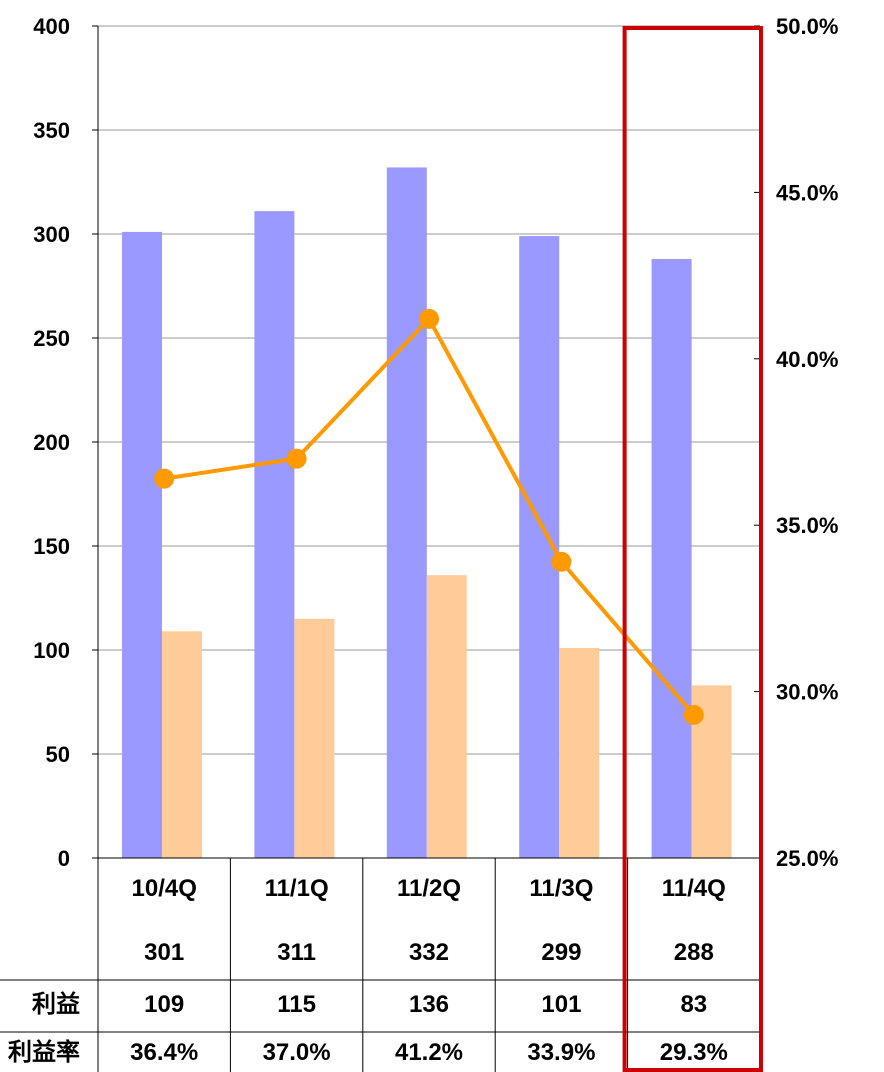 Image resolution: width=884 pixels, height=1072 pixels. What do you see at coordinates (693, 1004) in the screenshot?
I see `table-value: 83` at bounding box center [693, 1004].